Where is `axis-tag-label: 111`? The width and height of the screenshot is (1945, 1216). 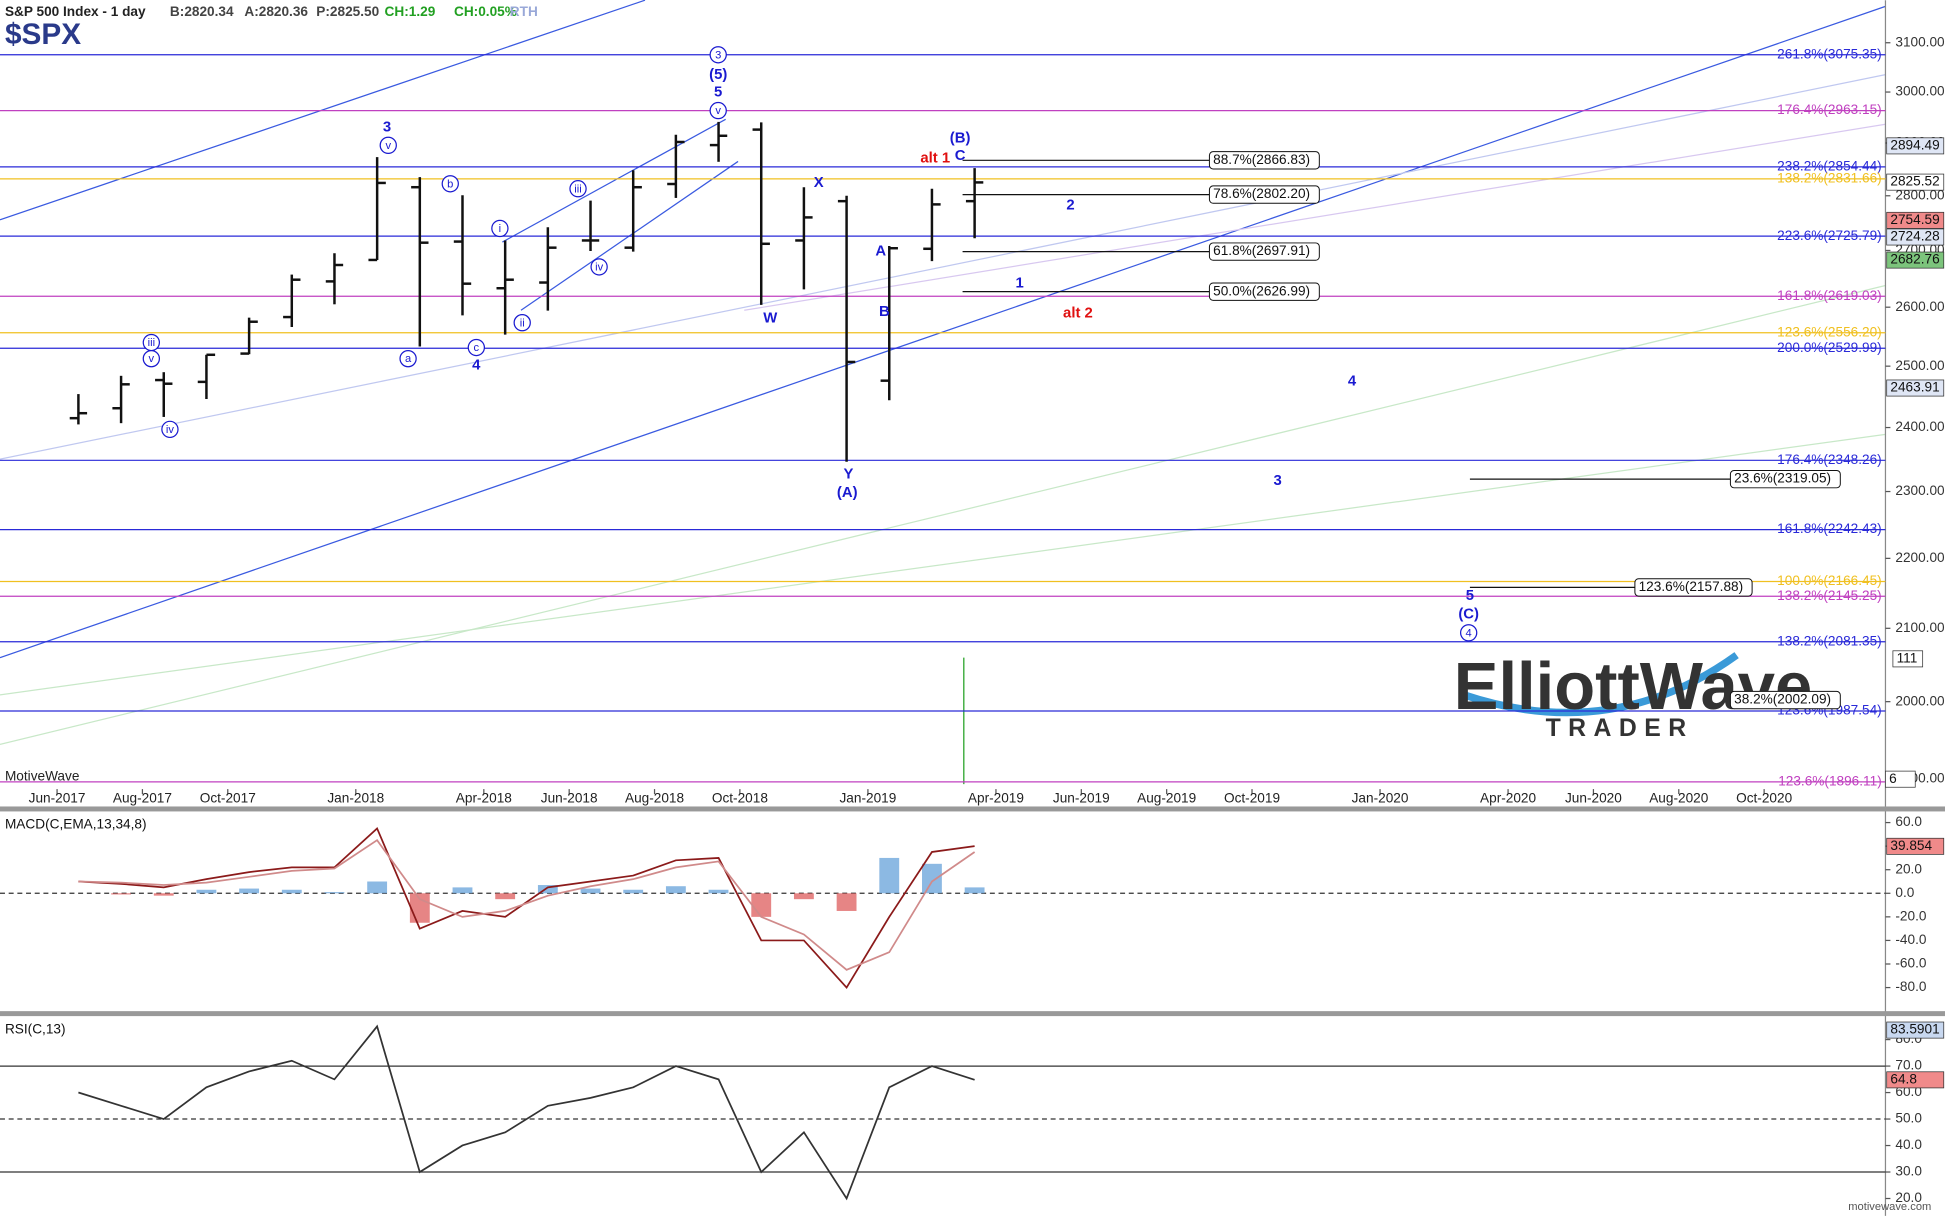 axis-tag-label: 111 is located at coordinates (1907, 657).